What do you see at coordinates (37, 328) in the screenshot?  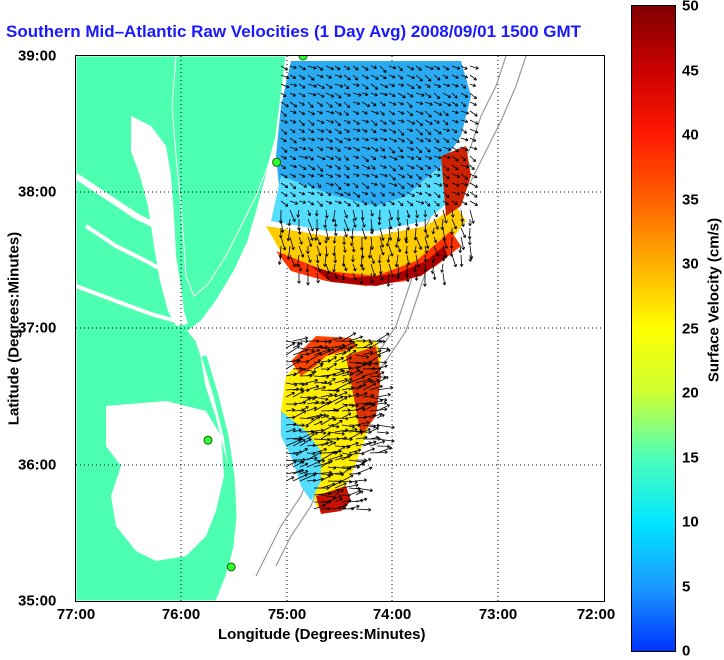 I see `y-tick-37: 37:00` at bounding box center [37, 328].